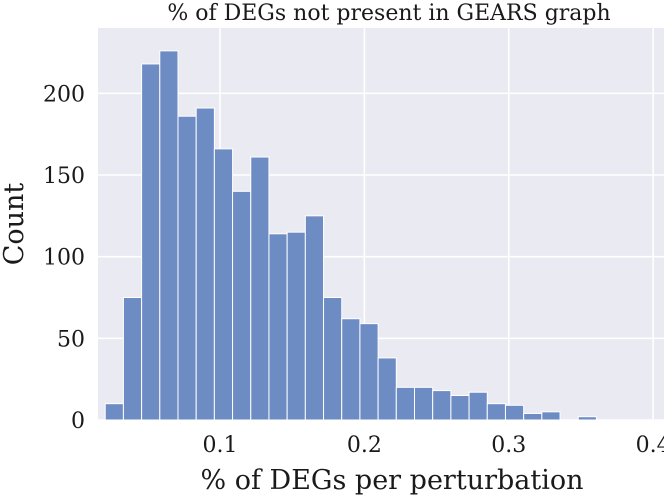  What do you see at coordinates (650, 445) in the screenshot?
I see `x-tick-label: 0.4` at bounding box center [650, 445].